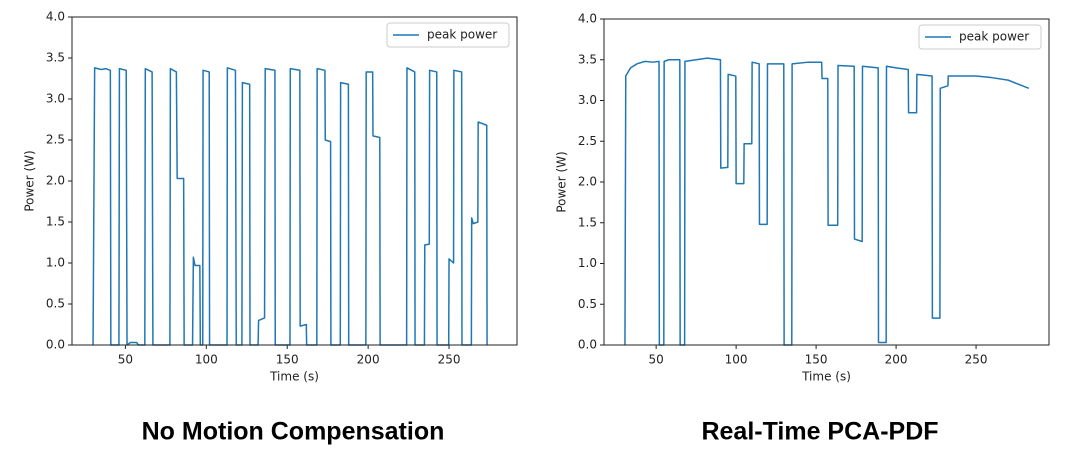 The height and width of the screenshot is (459, 1065). Describe the element at coordinates (819, 432) in the screenshot. I see `chart-caption: Real-Time PCA-PDF` at that location.